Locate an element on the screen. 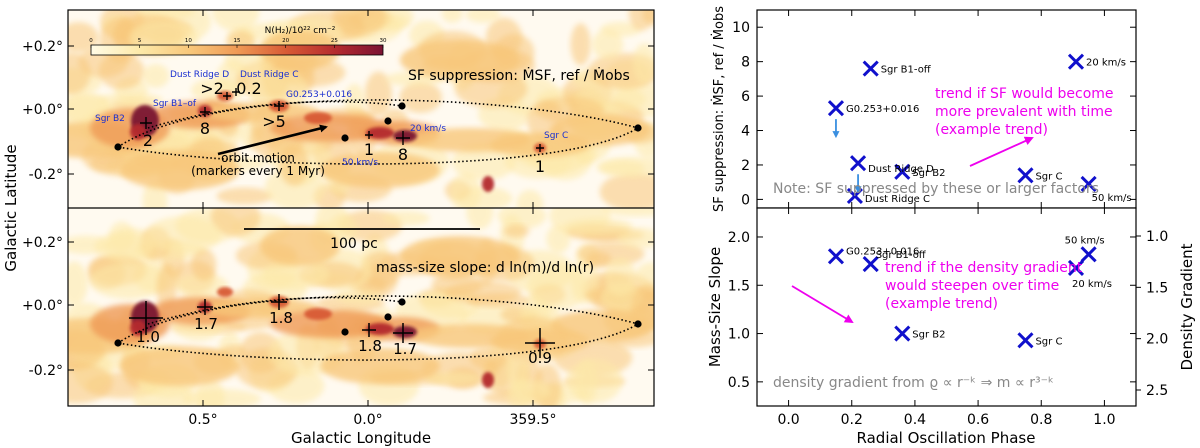 This screenshot has width=1200, height=448. colorbar-tick-label: 25 is located at coordinates (334, 41).